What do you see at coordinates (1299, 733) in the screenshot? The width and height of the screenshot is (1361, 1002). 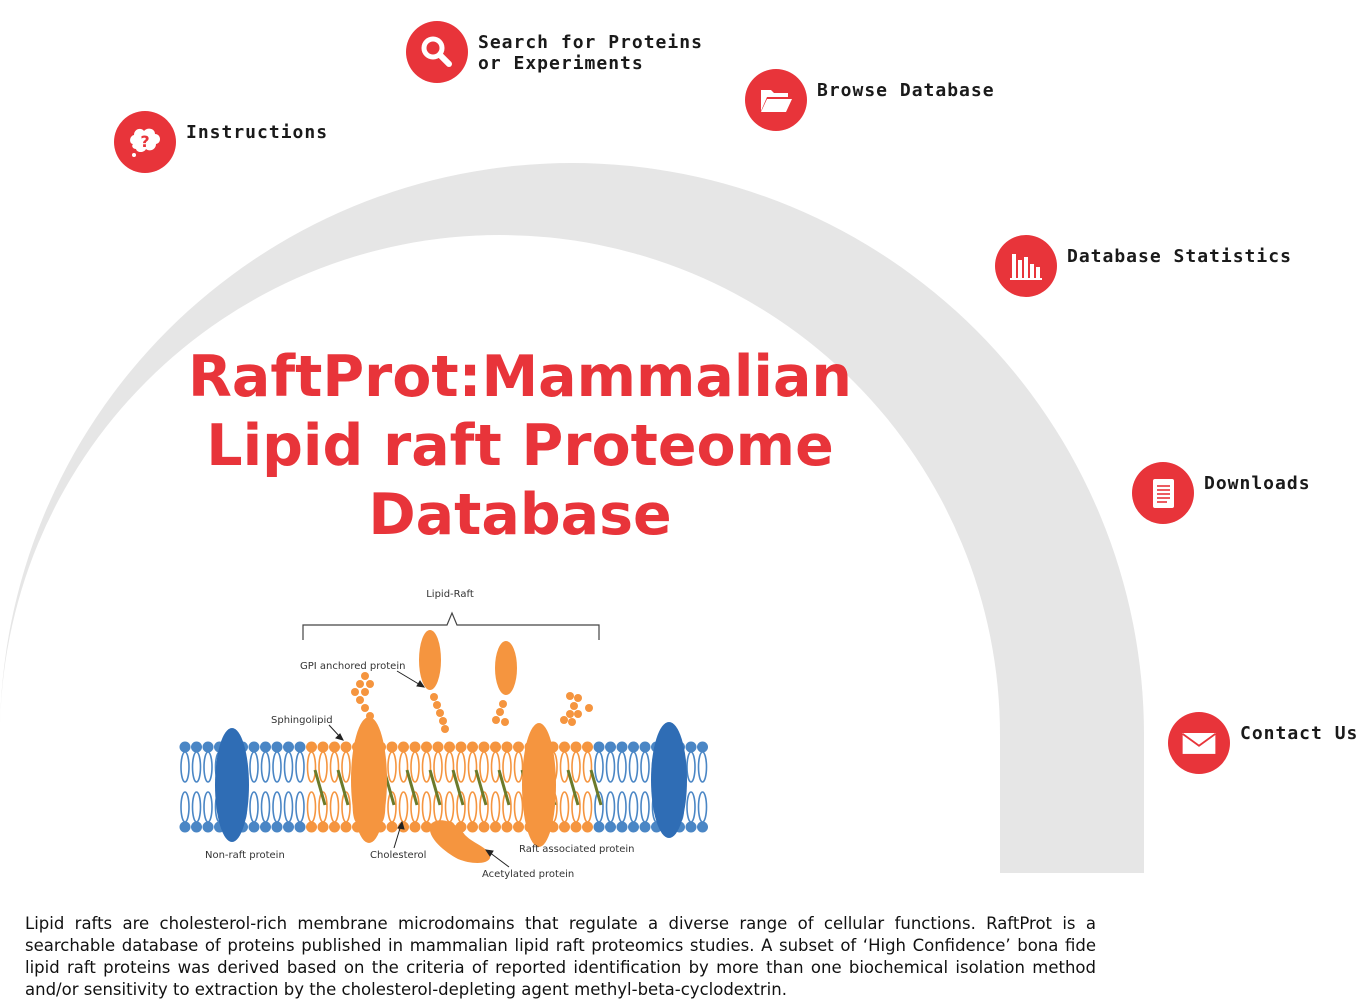 I see `nav-contact-label: Contact Us` at bounding box center [1299, 733].